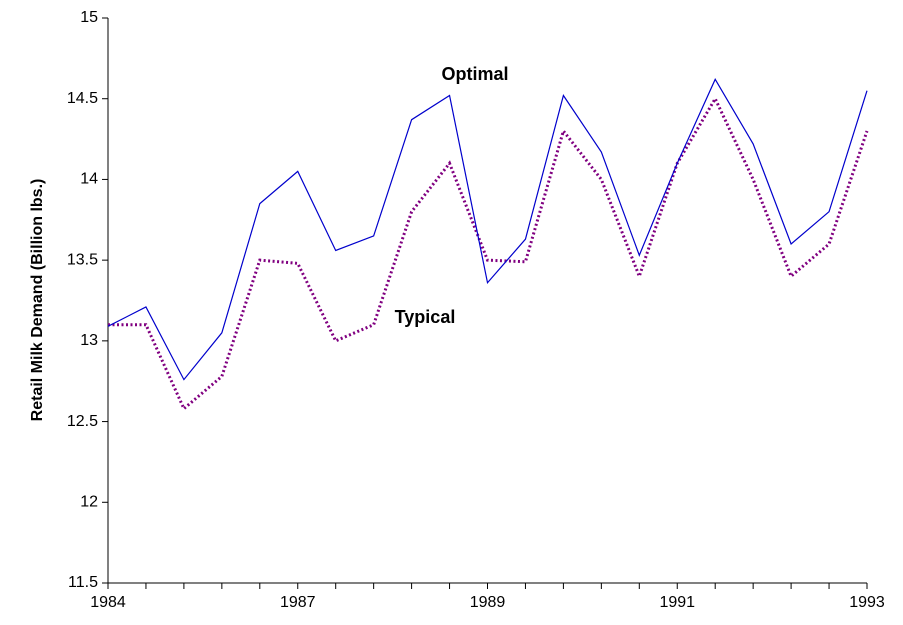 Image resolution: width=903 pixels, height=625 pixels. I want to click on y-axis-label: Retail Milk Demand (Billion lbs.), so click(37, 300).